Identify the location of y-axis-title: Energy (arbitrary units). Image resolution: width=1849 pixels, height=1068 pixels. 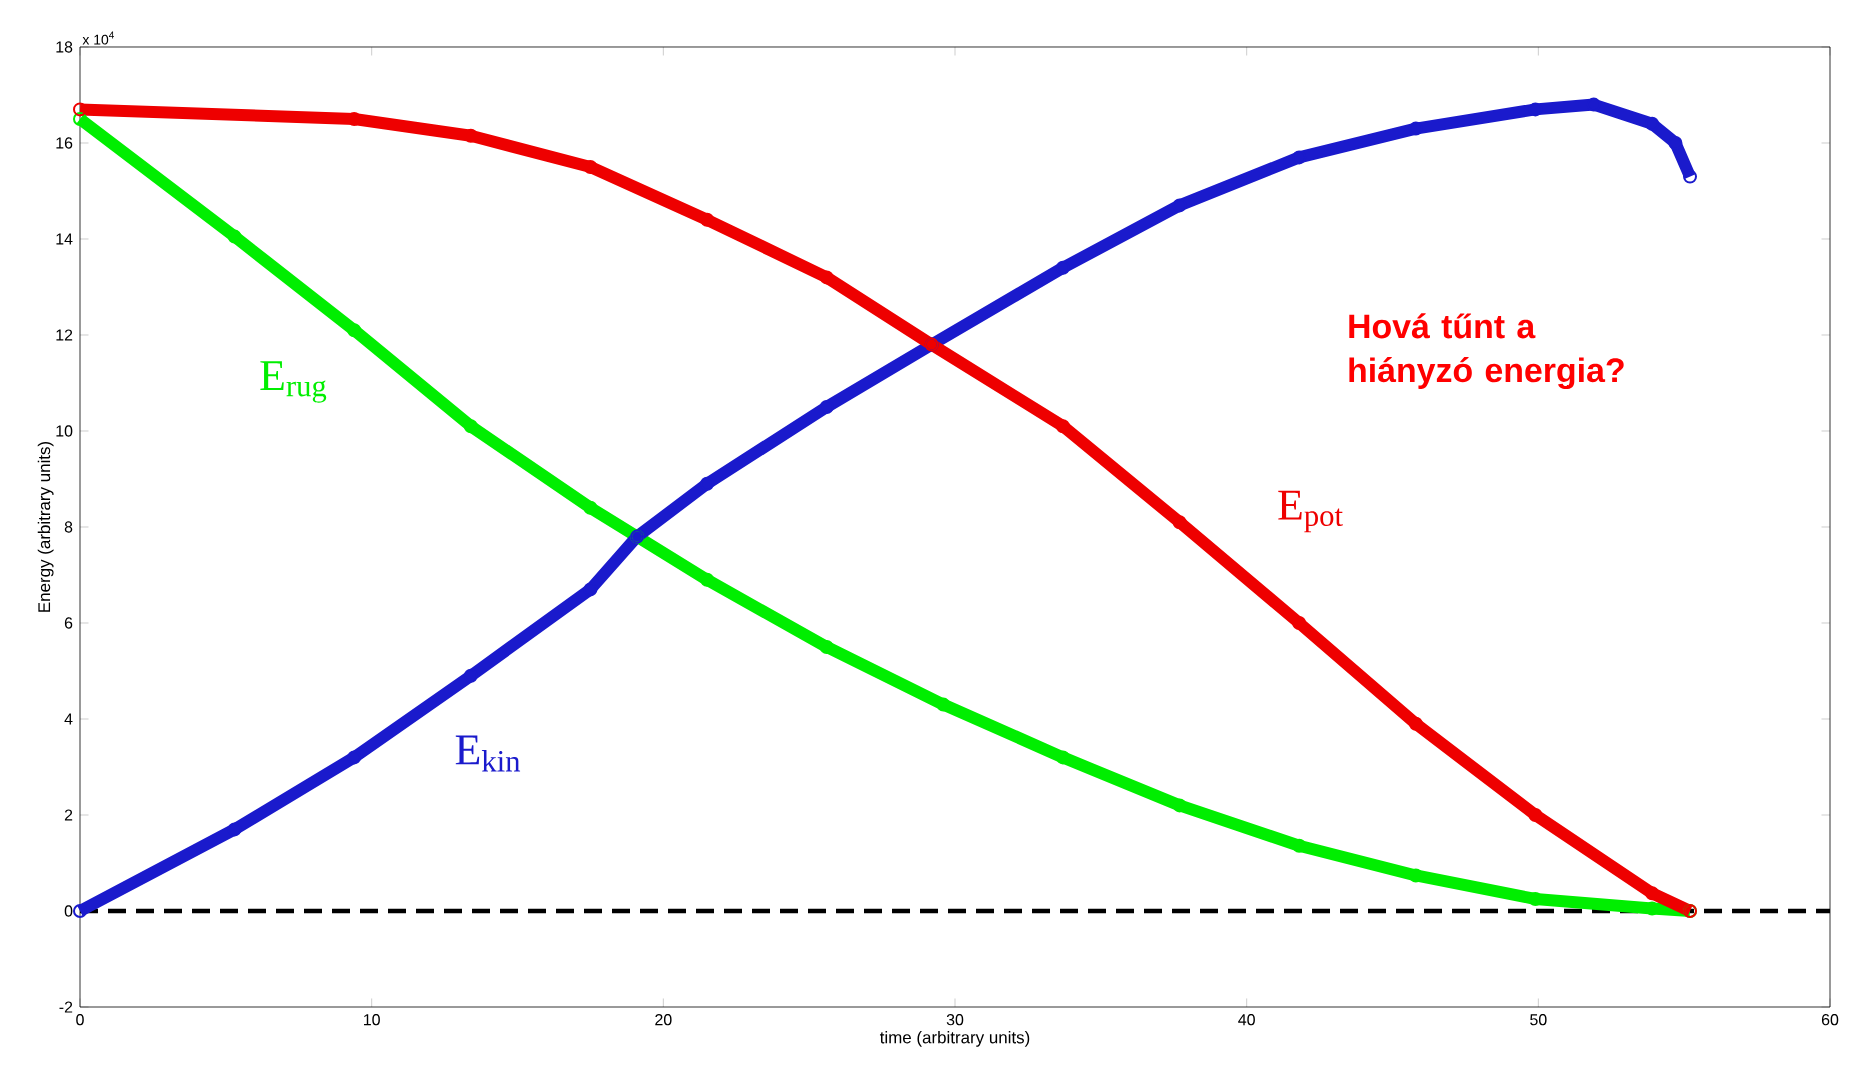
(45, 526).